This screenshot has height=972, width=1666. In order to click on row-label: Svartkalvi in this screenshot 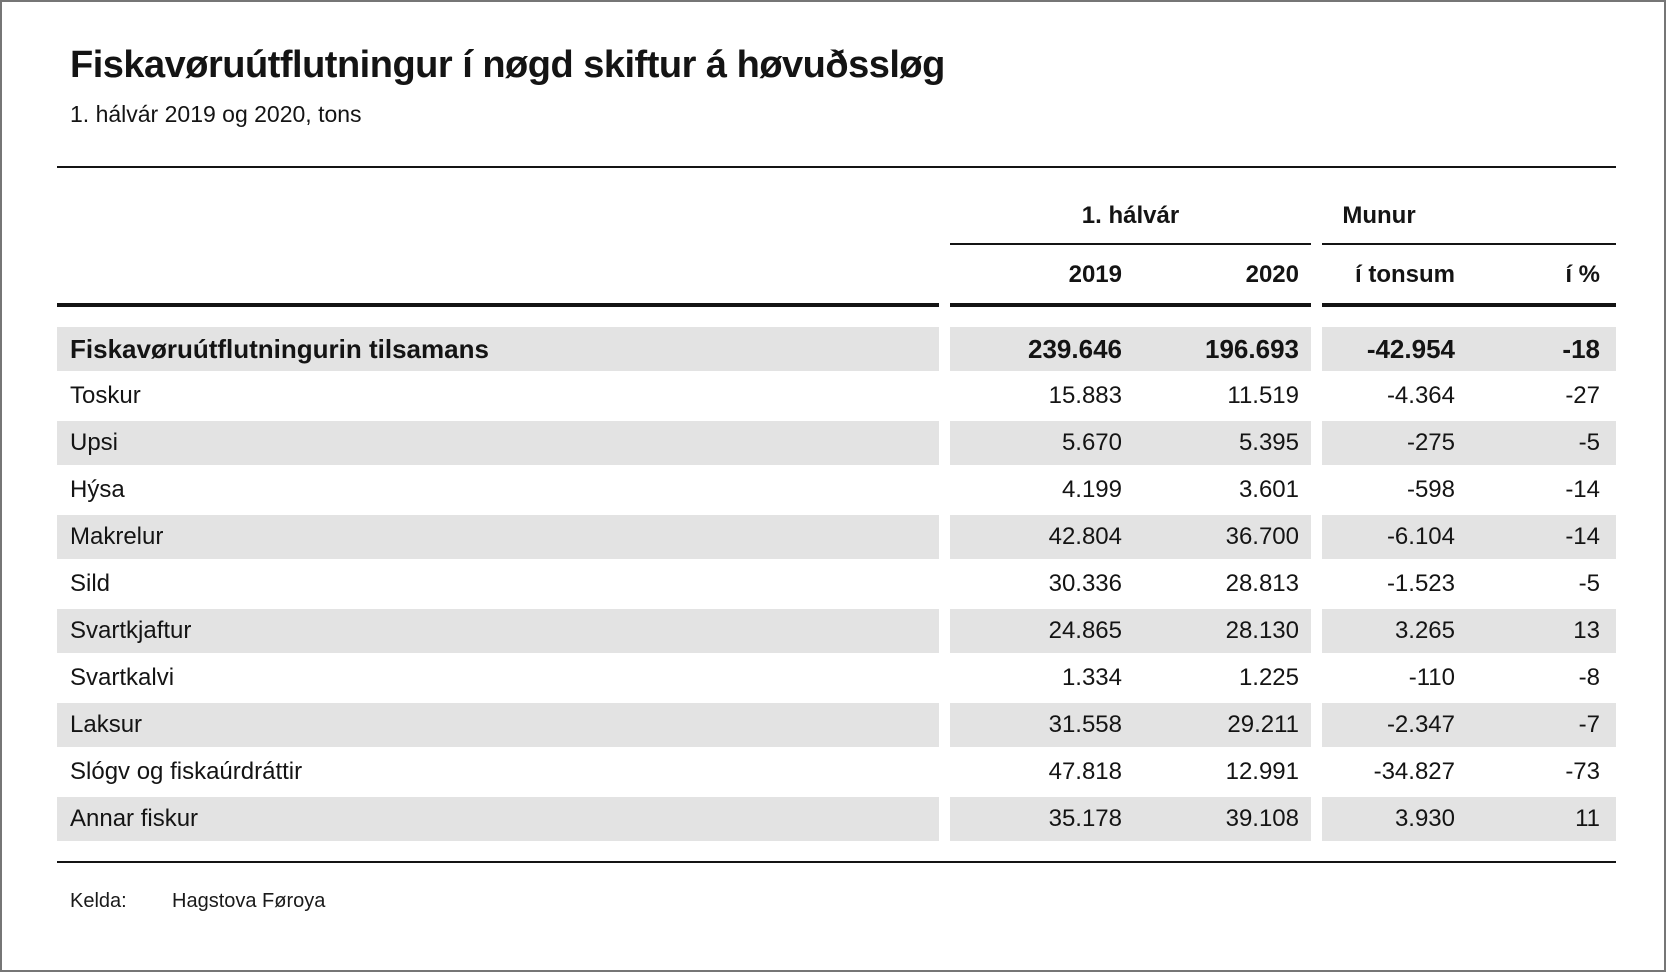, I will do `click(122, 677)`.